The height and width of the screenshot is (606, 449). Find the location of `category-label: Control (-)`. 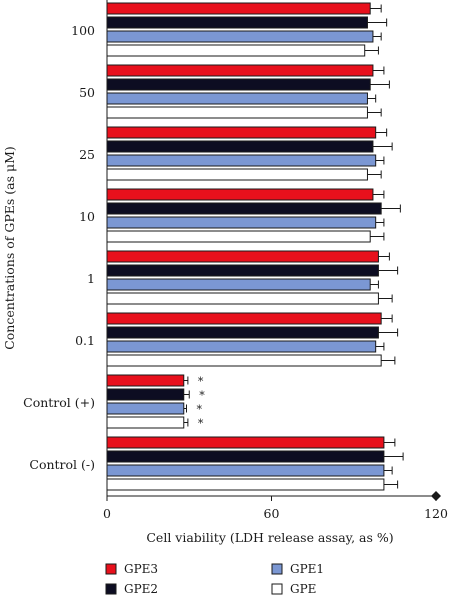

category-label: Control (-) is located at coordinates (62, 464).